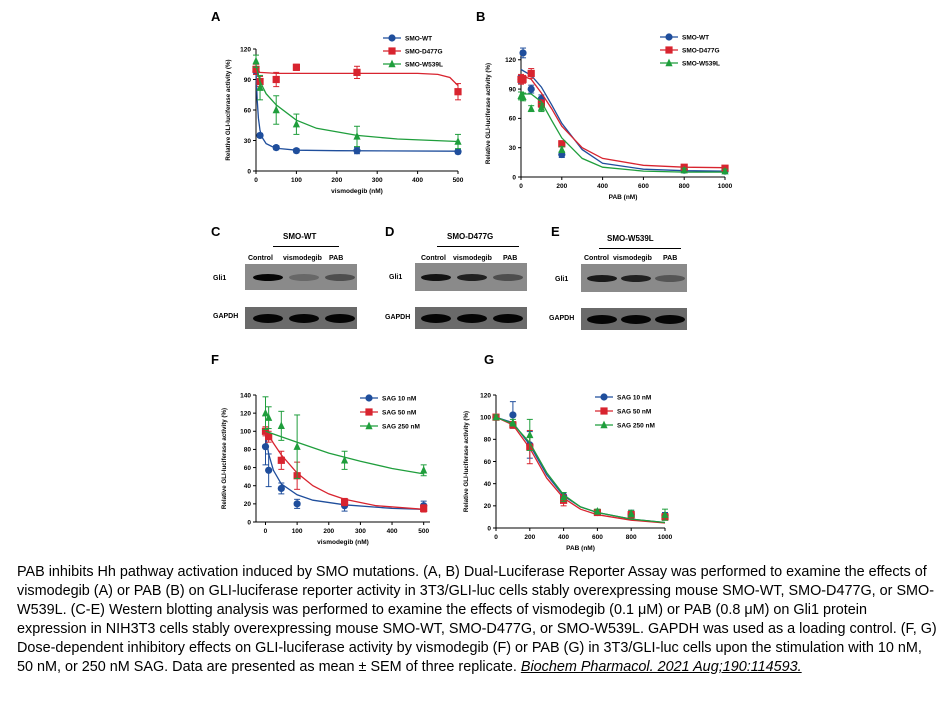  Describe the element at coordinates (357, 191) in the screenshot. I see `x-axis-label: vismodegib (nM)` at that location.